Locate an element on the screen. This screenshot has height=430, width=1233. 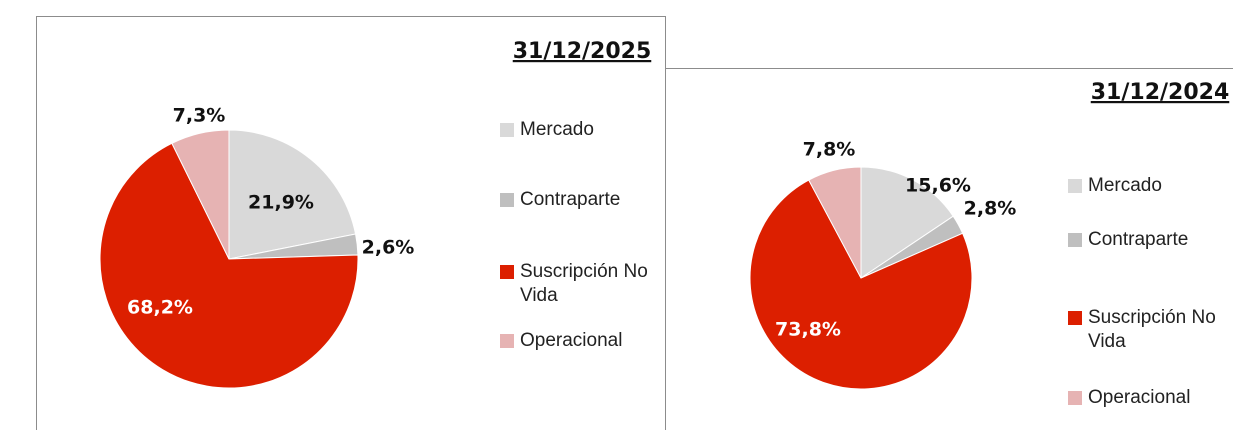
chart-title: 31/12/2024 is located at coordinates (1160, 92).